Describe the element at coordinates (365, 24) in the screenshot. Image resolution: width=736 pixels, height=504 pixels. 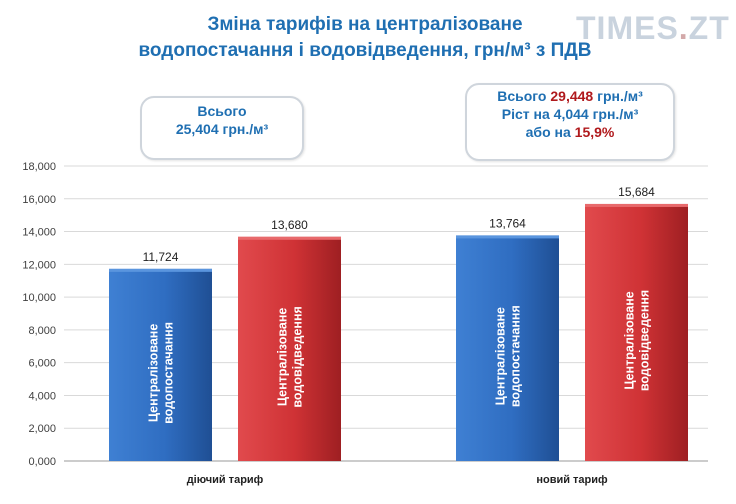
I see `chart-title-line1: Зміна тарифів на централізоване` at that location.